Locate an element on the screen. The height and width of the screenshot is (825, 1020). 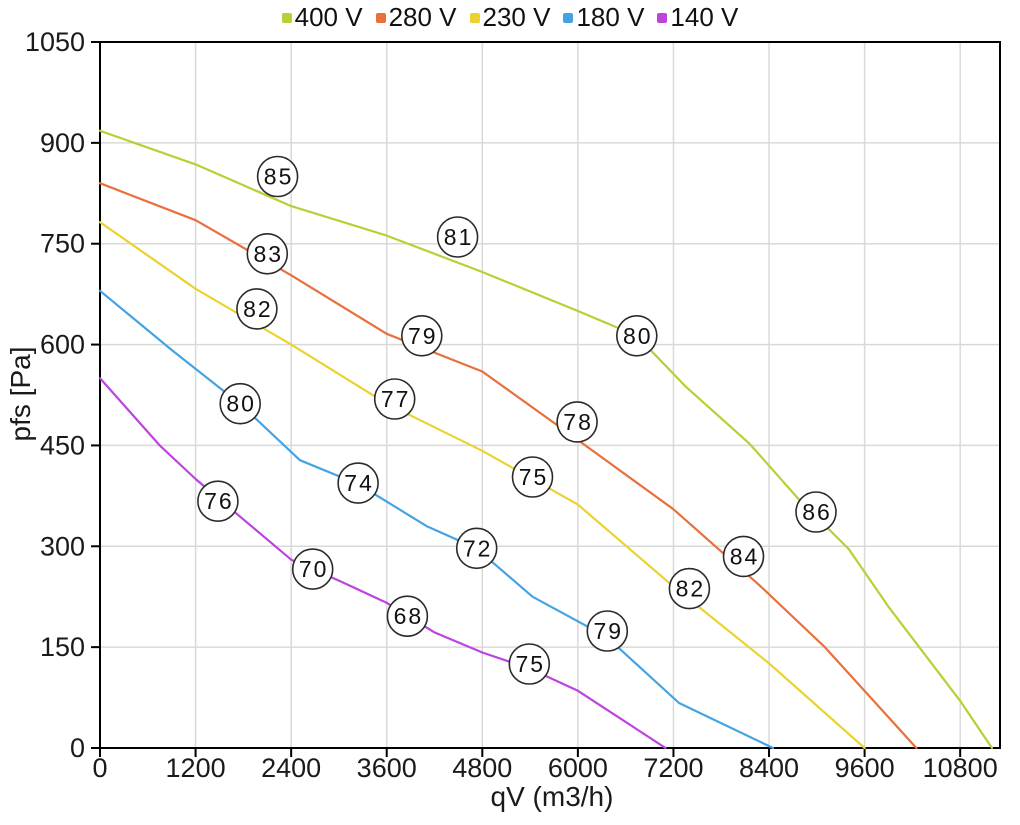
x-tick-label-7200: 7200 is located at coordinates (673, 768).